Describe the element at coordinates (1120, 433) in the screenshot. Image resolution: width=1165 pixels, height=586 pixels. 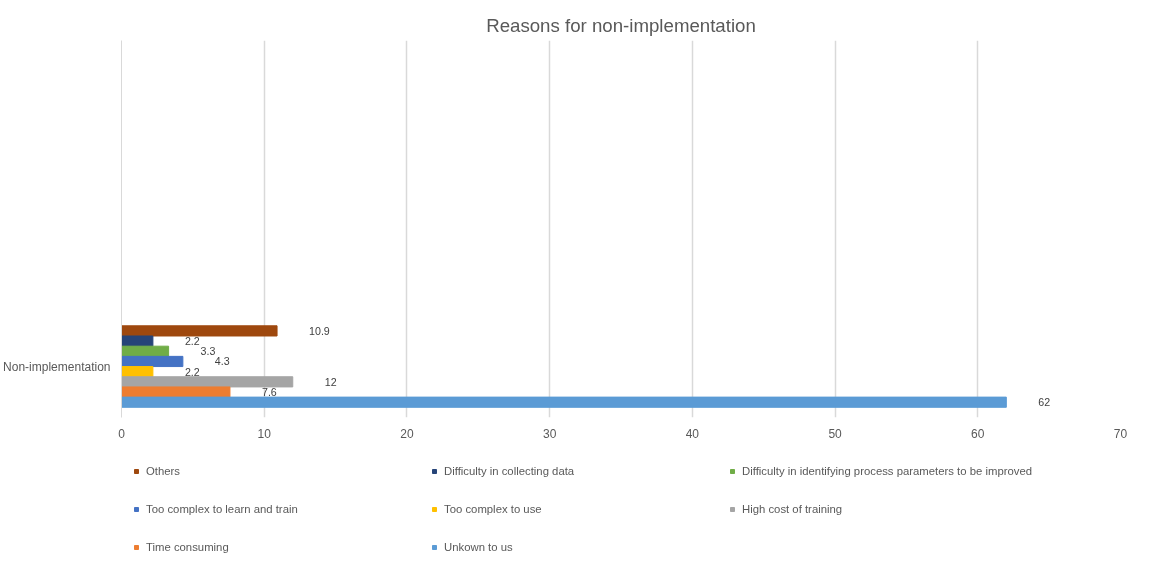
I see `x-tick-label: 70` at that location.